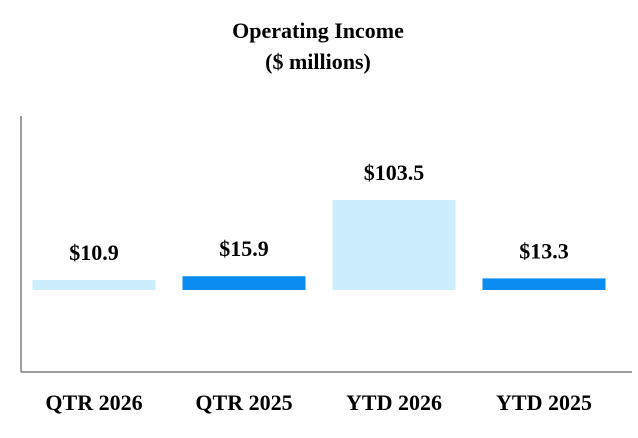 The height and width of the screenshot is (438, 638). What do you see at coordinates (318, 402) in the screenshot?
I see `category-label-group: QTR 2026 QTR 2025 YTD 2026 YTD 2025` at bounding box center [318, 402].